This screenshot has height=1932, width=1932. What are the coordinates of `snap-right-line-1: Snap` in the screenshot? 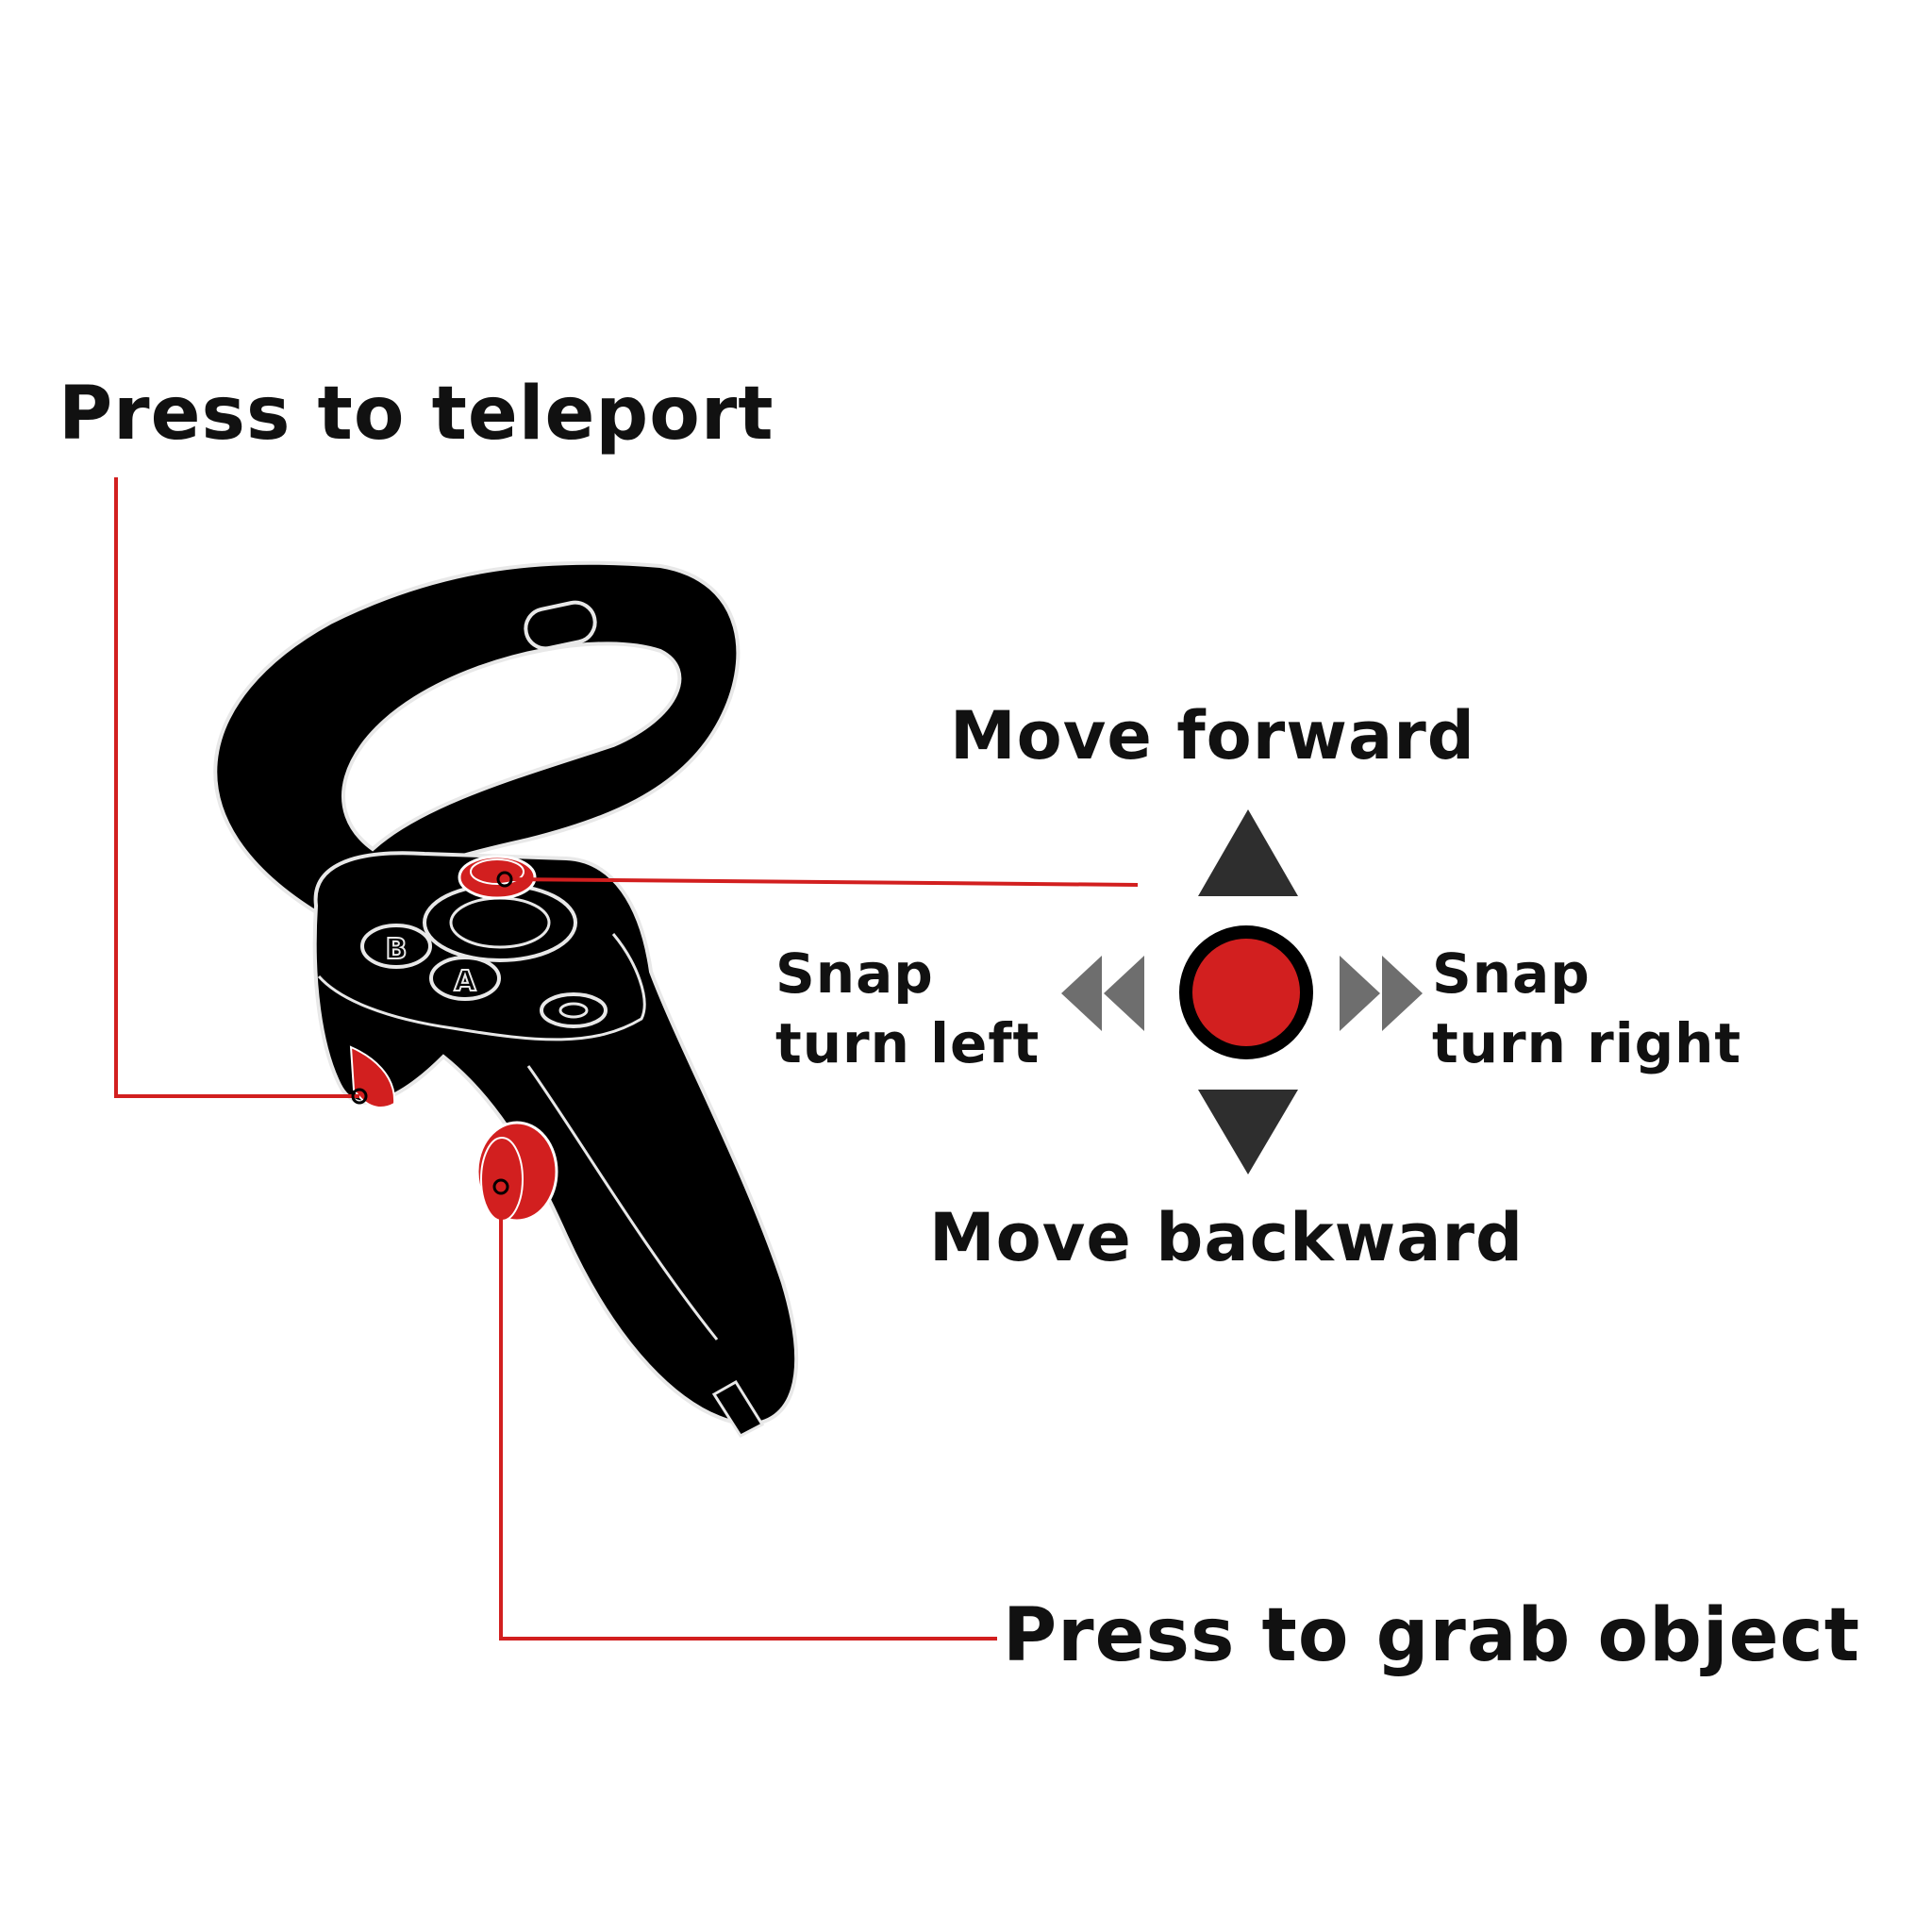 It's located at (1511, 974).